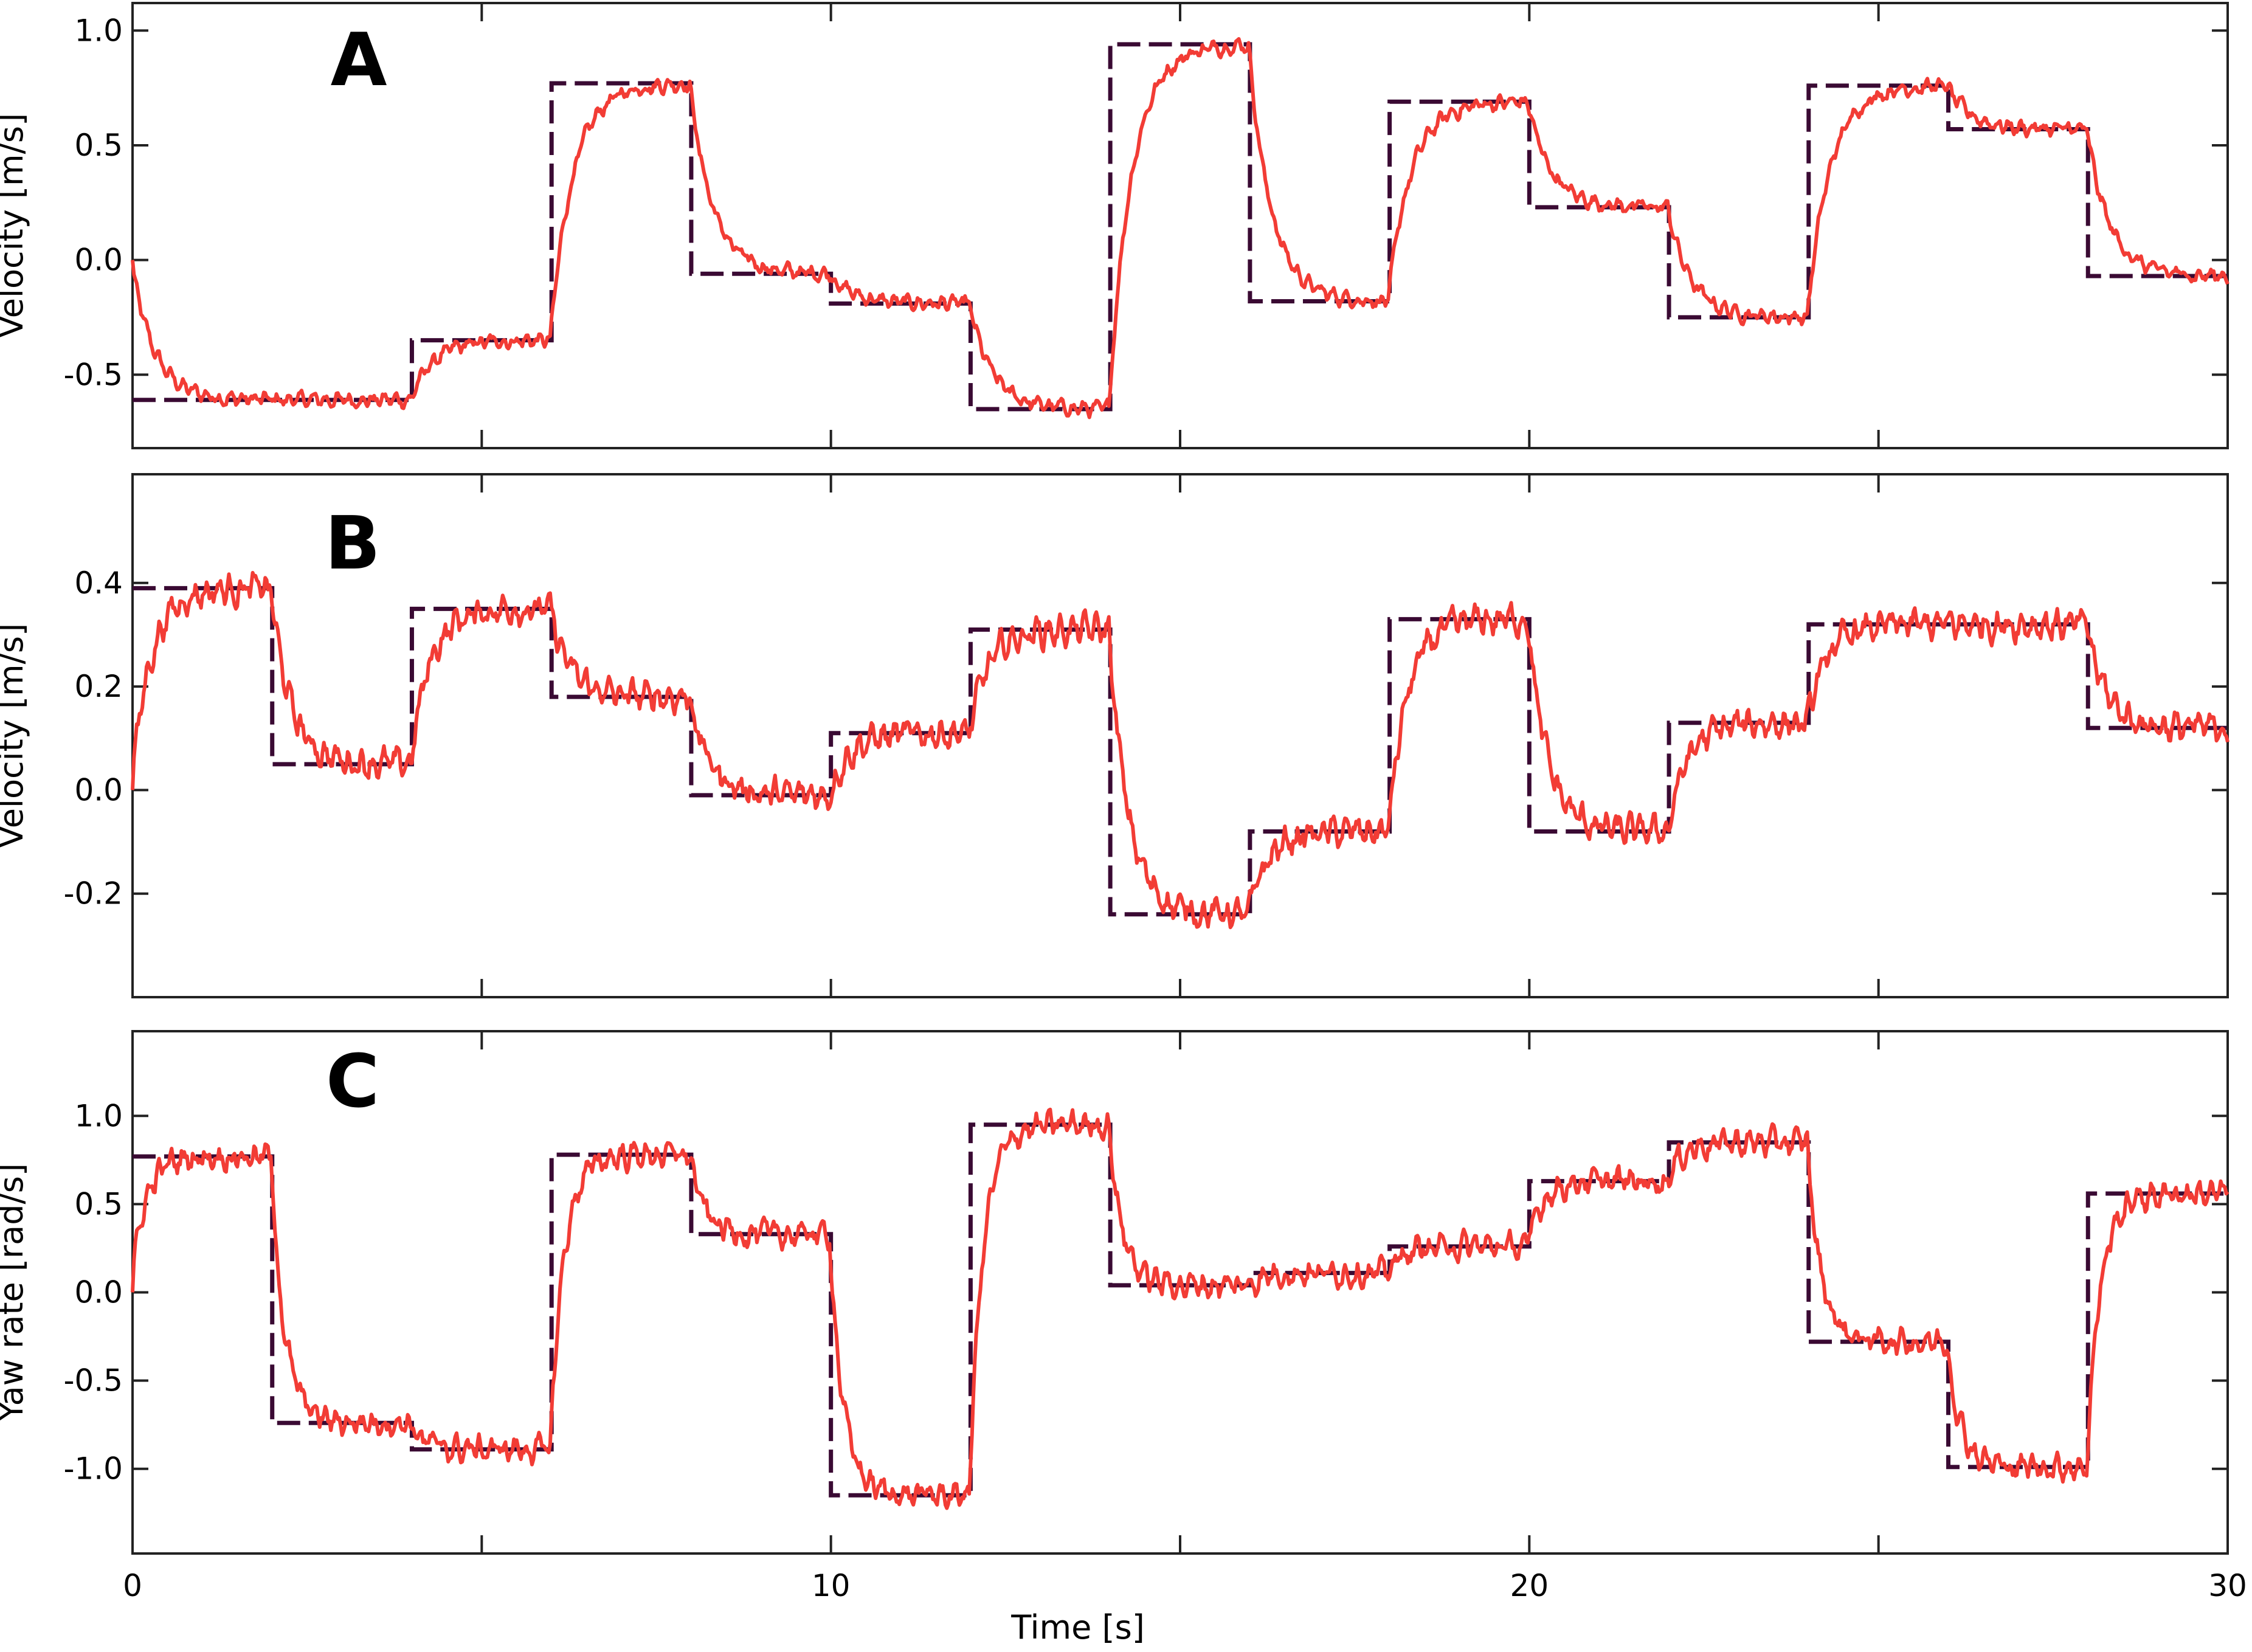 This screenshot has height=1652, width=2252. I want to click on y-tick-label: 0.2, so click(98, 686).